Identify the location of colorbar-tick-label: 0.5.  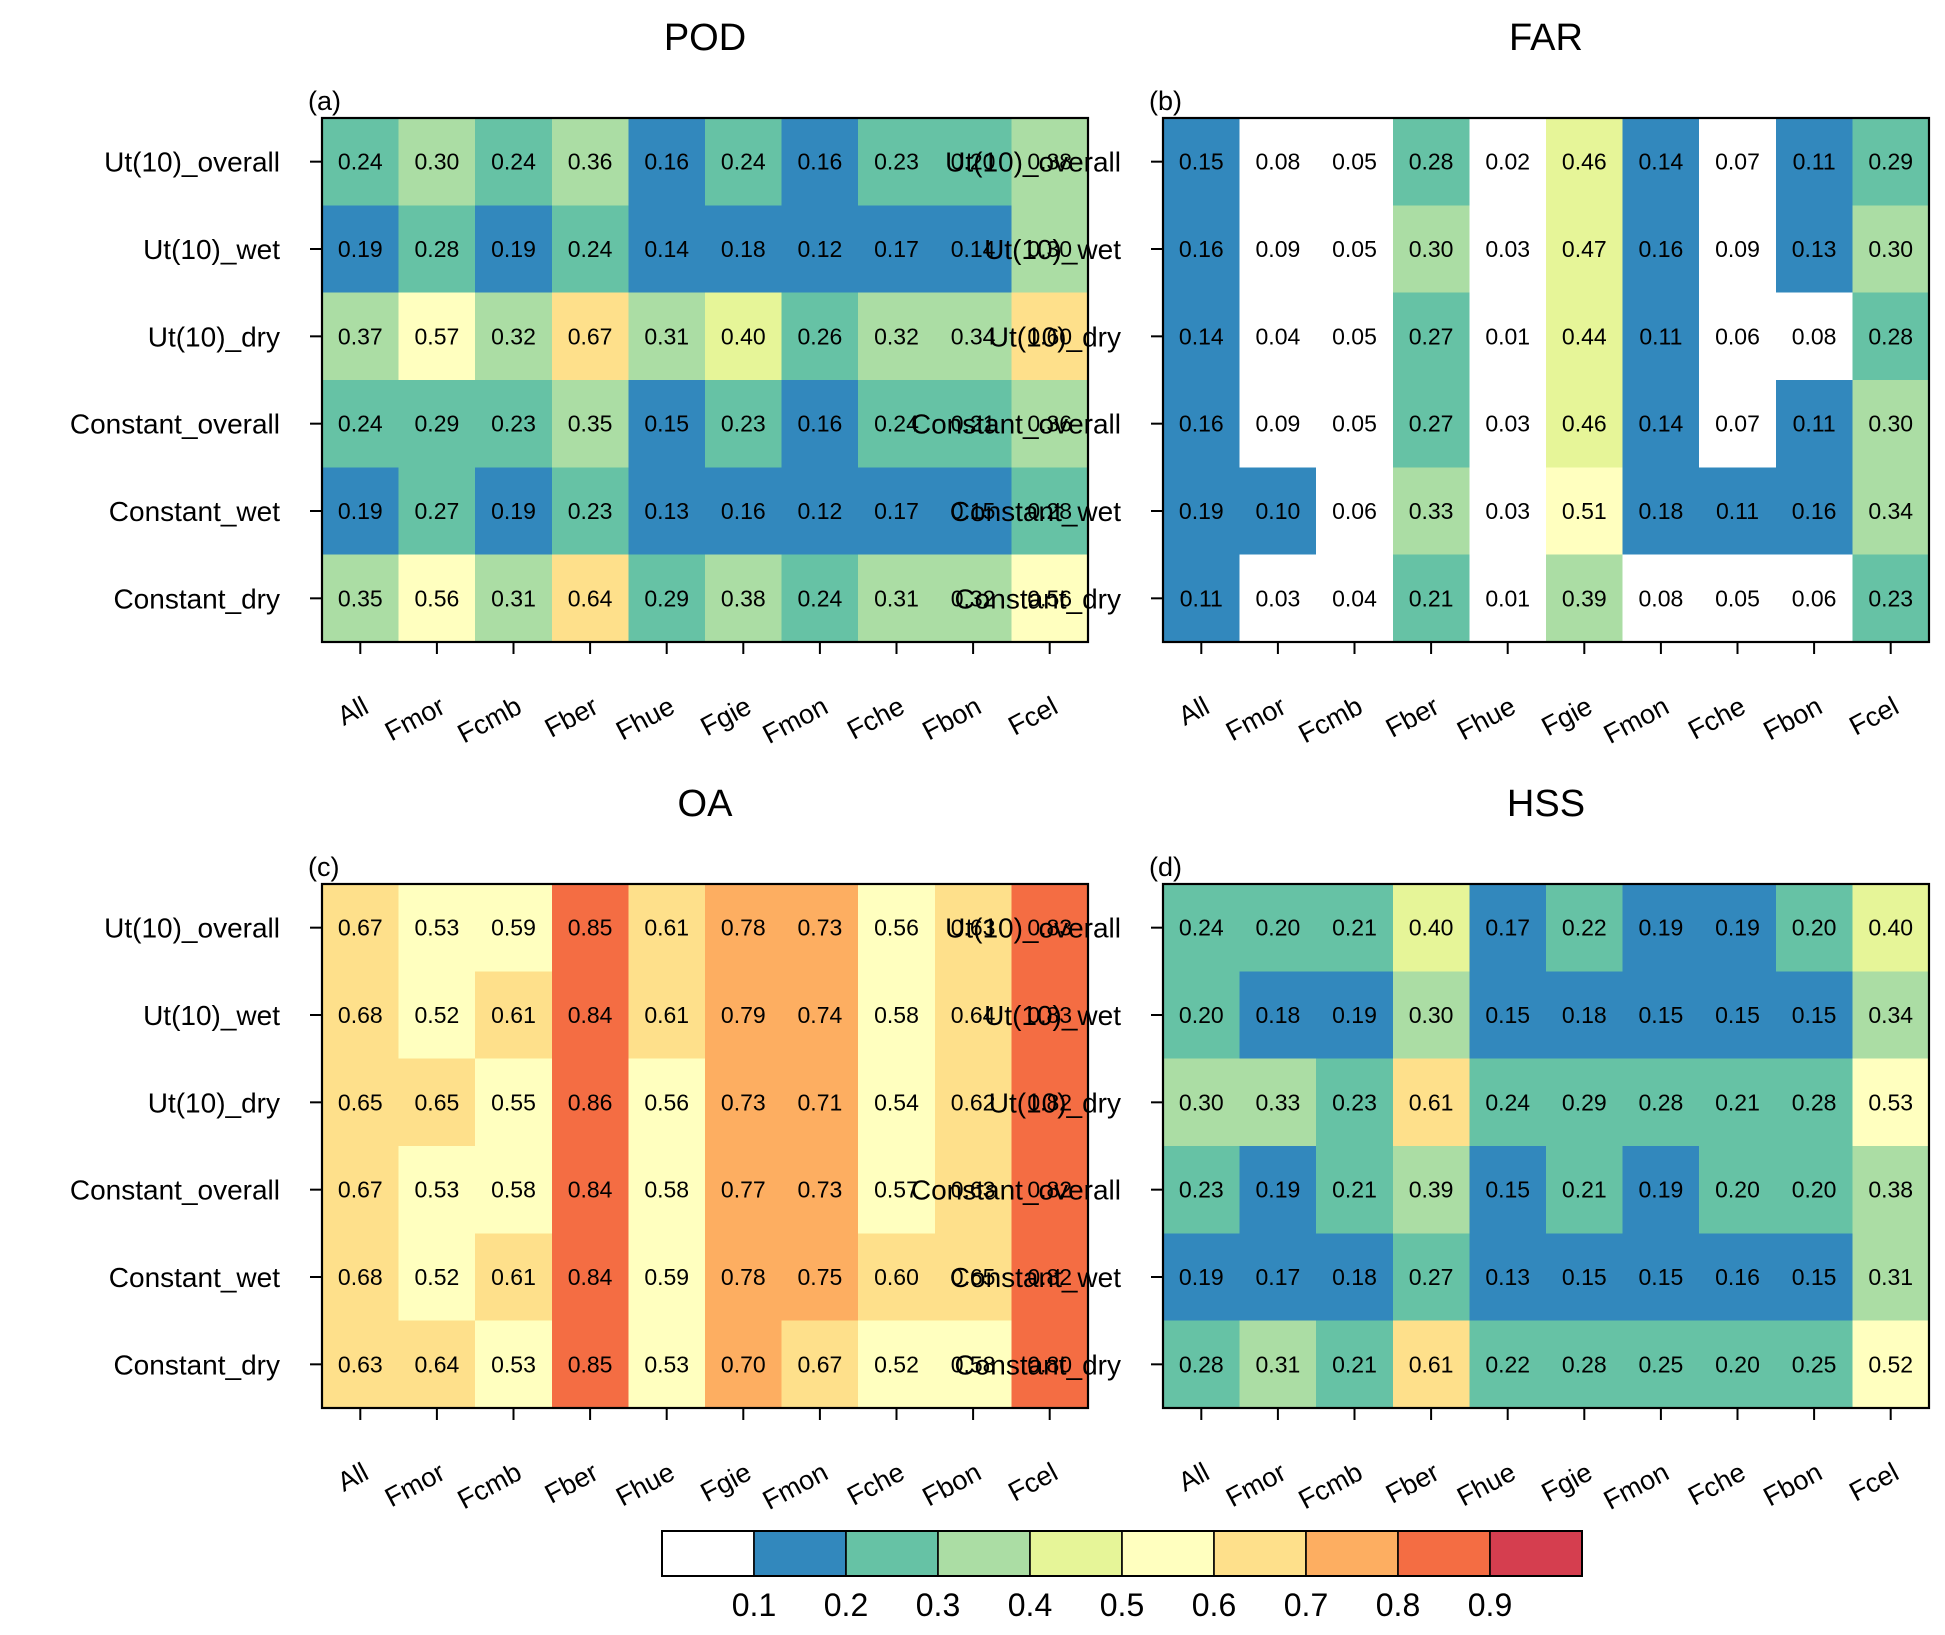
(1122, 1605).